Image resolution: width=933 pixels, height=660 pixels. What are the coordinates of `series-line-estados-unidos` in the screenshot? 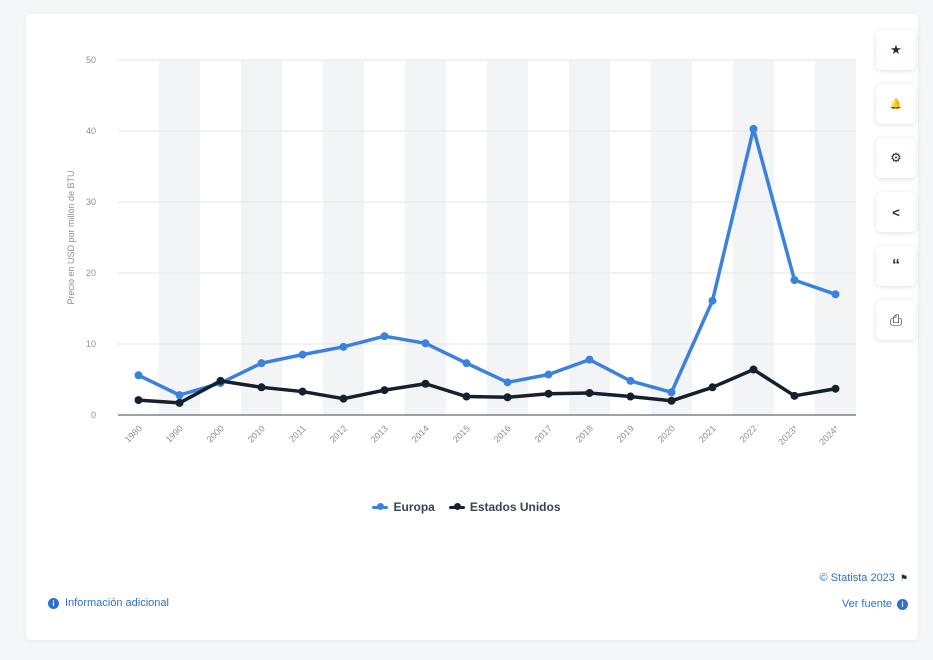 It's located at (487, 386).